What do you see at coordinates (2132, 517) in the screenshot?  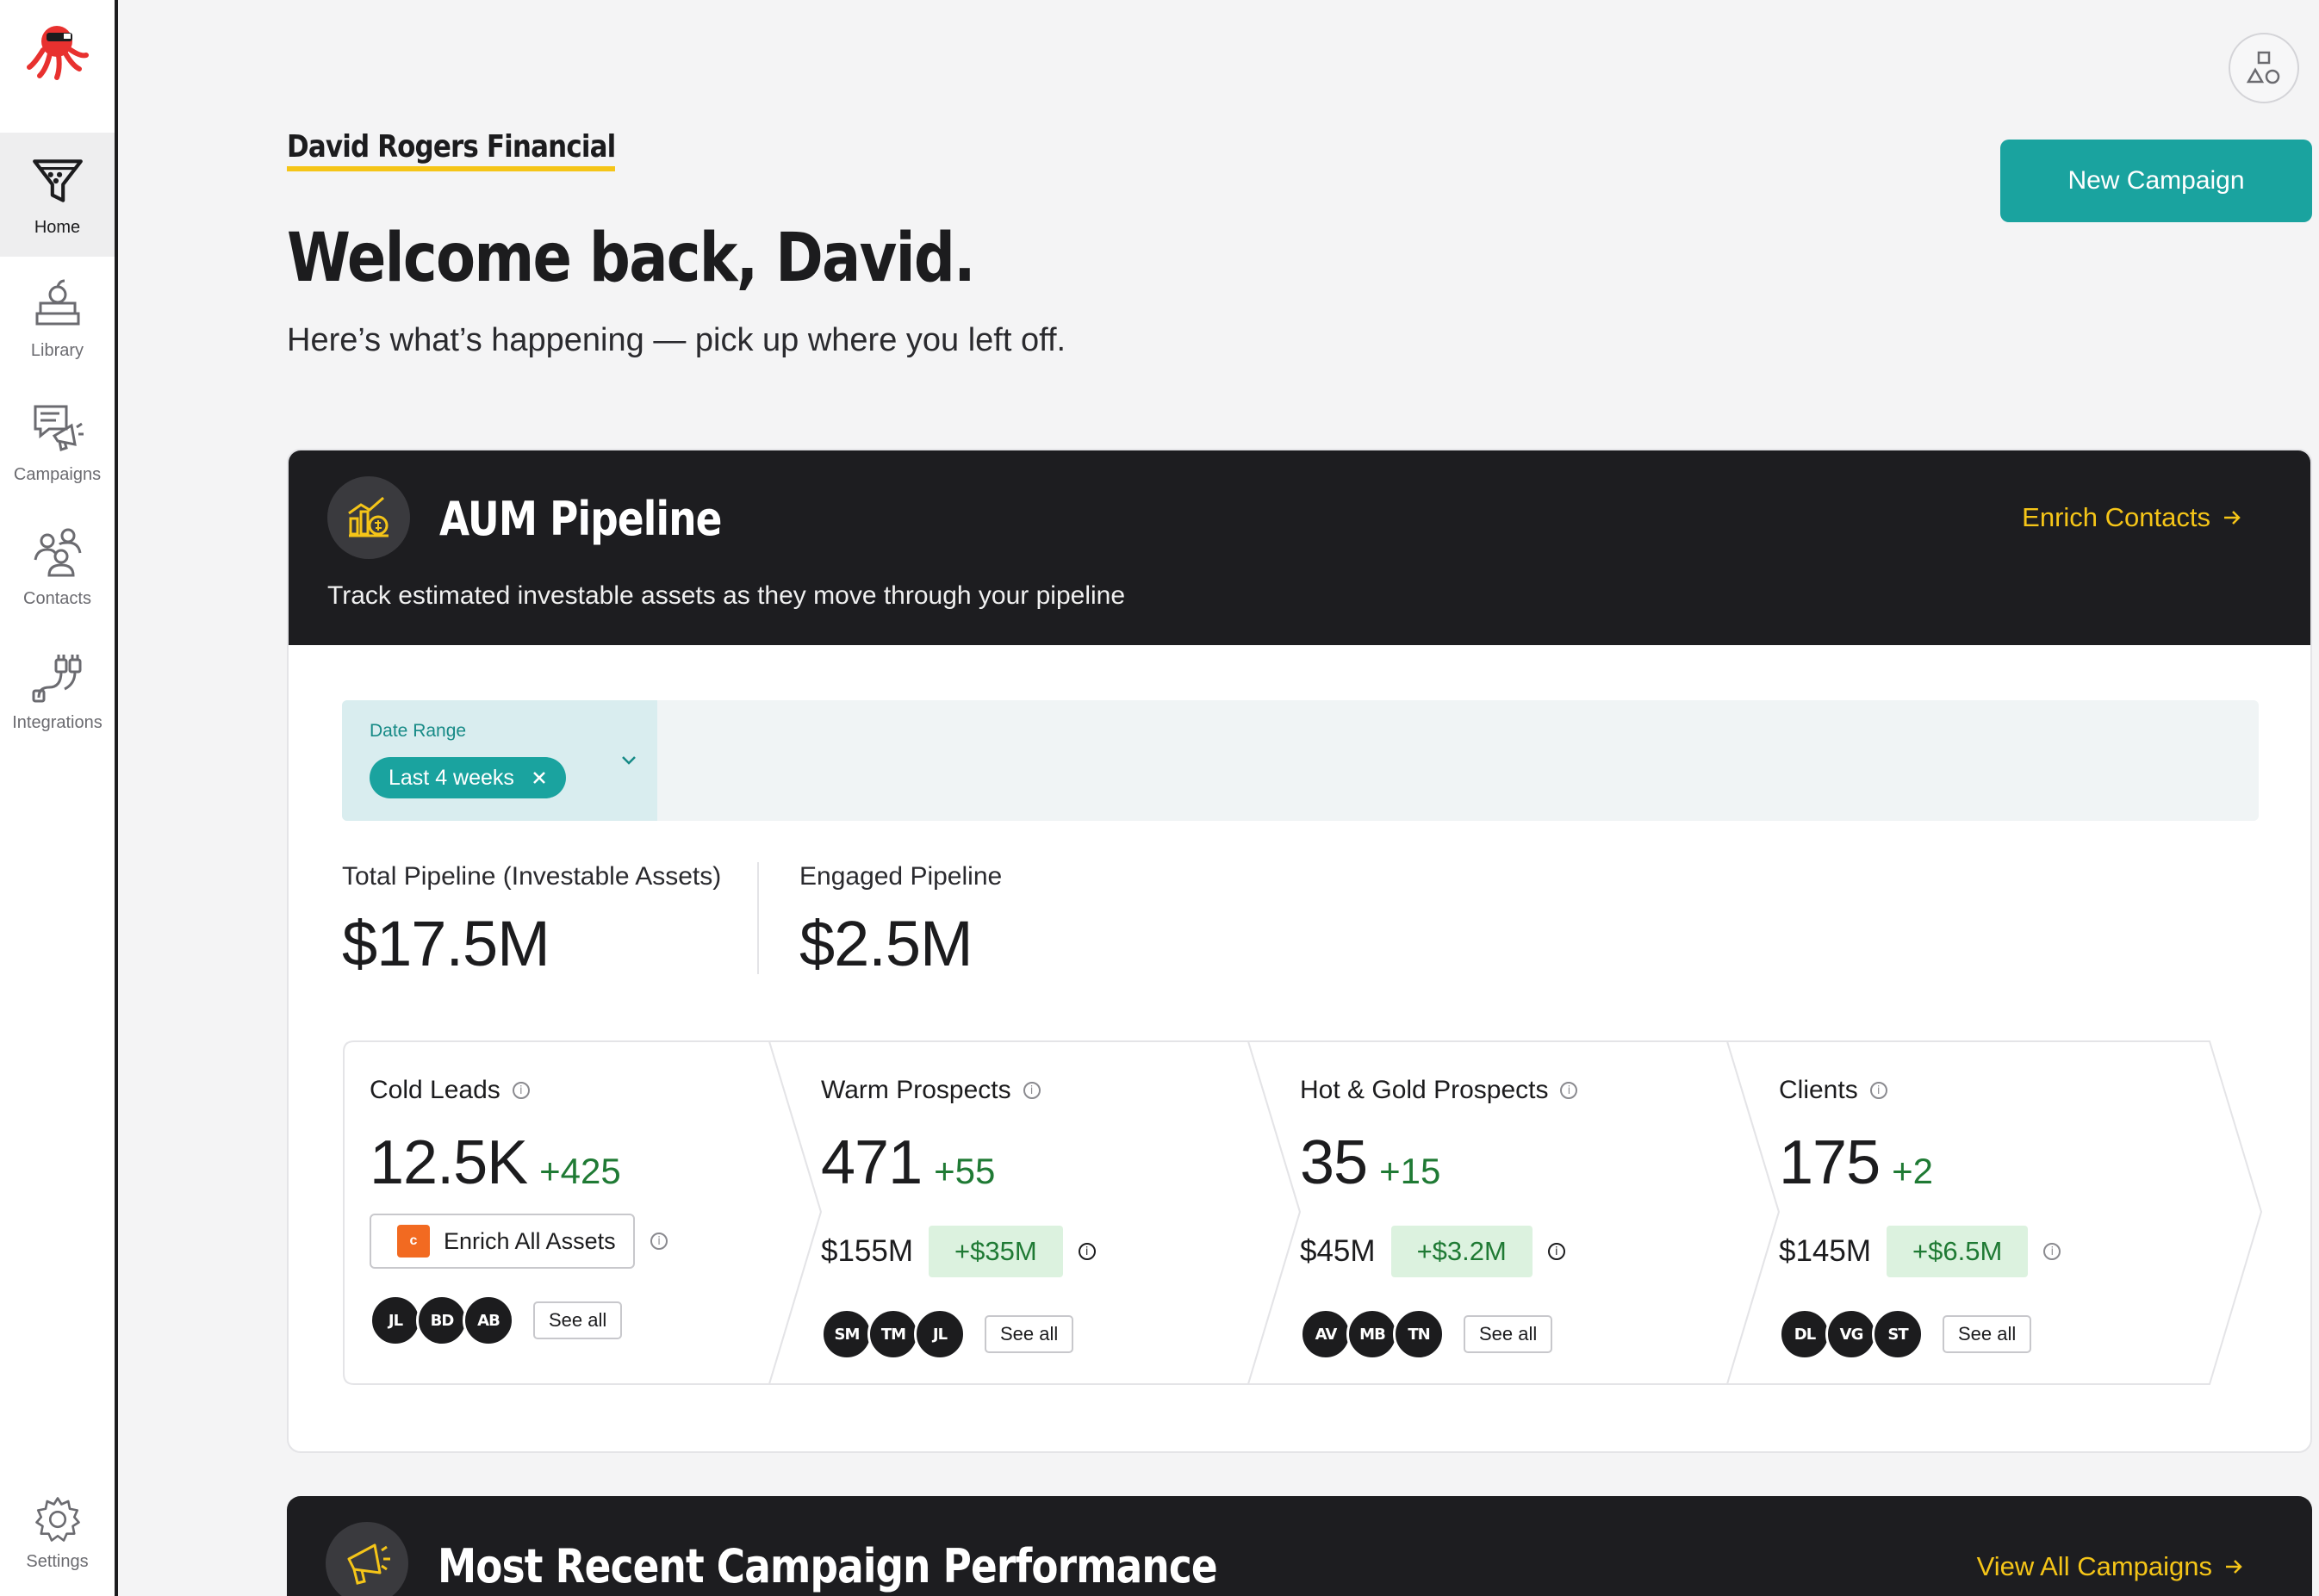 I see `enrich-contacts-link: Enrich Contacts` at bounding box center [2132, 517].